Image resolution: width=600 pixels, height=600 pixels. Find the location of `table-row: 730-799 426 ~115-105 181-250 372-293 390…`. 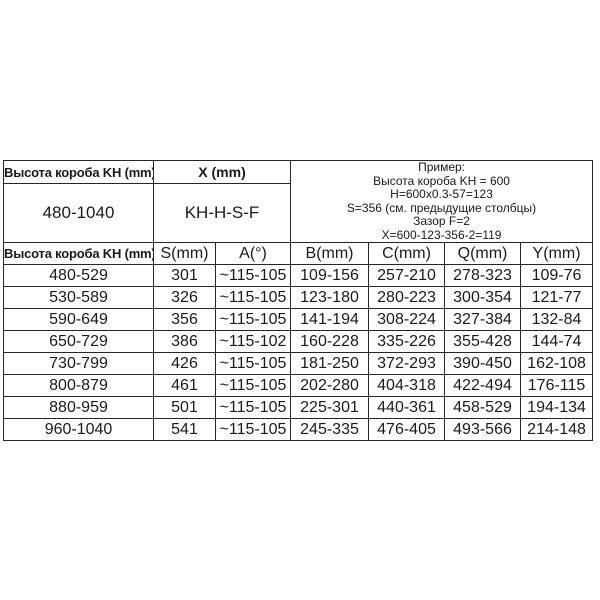

table-row: 730-799 426 ~115-105 181-250 372-293 390… is located at coordinates (298, 363).